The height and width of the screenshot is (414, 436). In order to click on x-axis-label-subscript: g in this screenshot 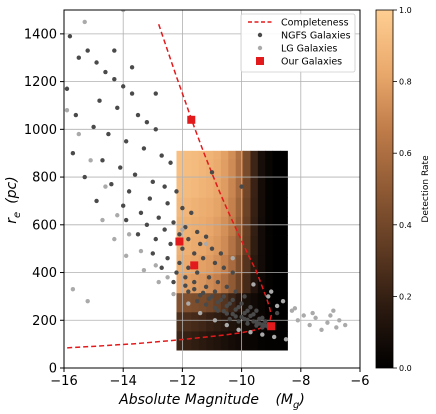, I will do `click(296, 405)`.